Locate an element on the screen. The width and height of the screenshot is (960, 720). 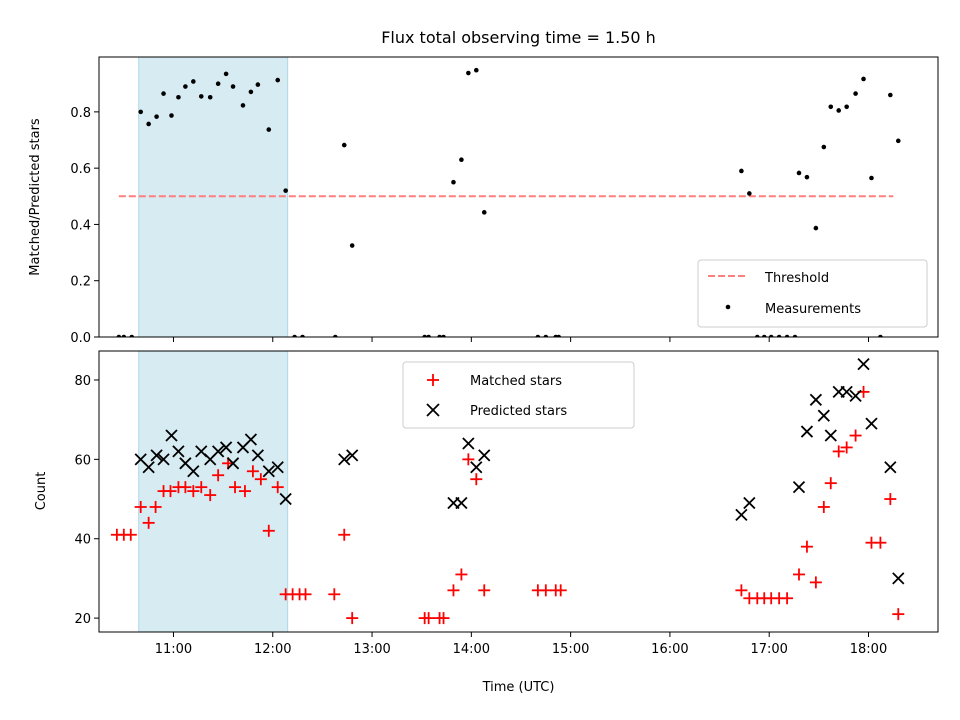
y-tick-label: 0.0 is located at coordinates (80, 338).